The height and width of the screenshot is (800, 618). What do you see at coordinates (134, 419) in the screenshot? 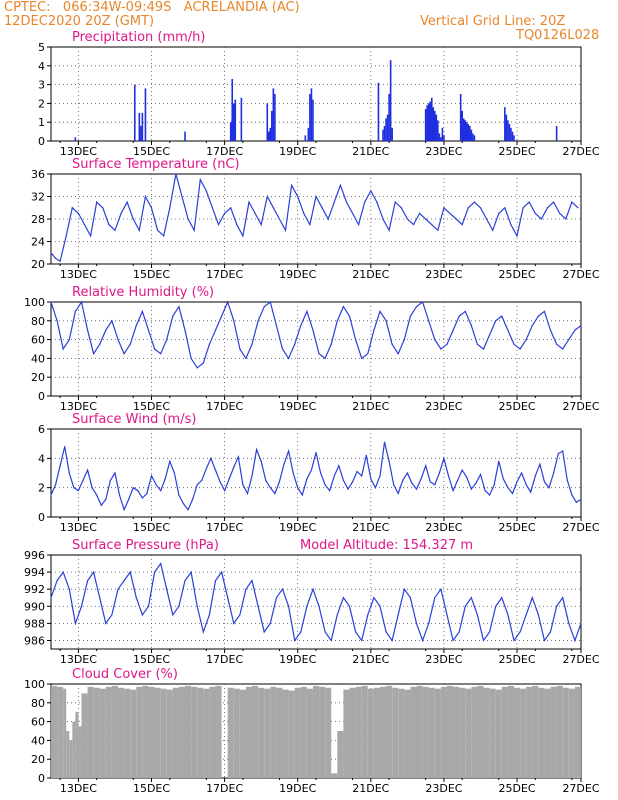
I see `panel-title: Surface Wind (m/s)` at bounding box center [134, 419].